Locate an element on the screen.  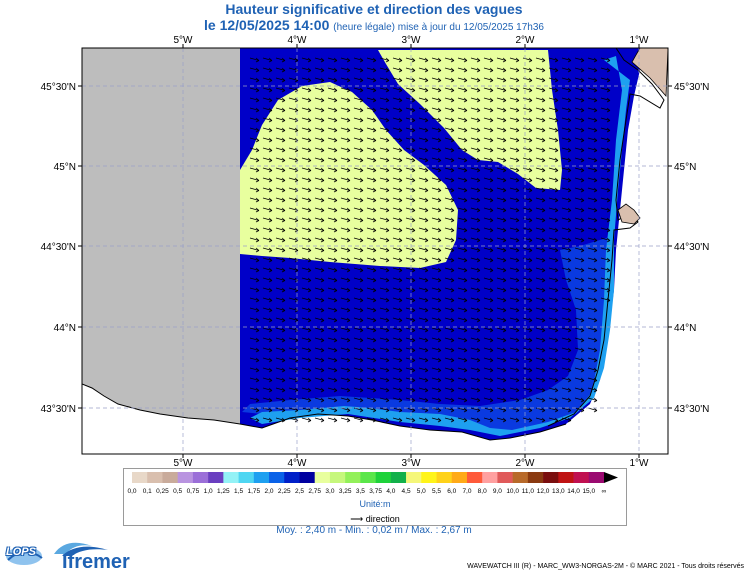
lat-label-right-2: 44°30'N is located at coordinates (691, 247).